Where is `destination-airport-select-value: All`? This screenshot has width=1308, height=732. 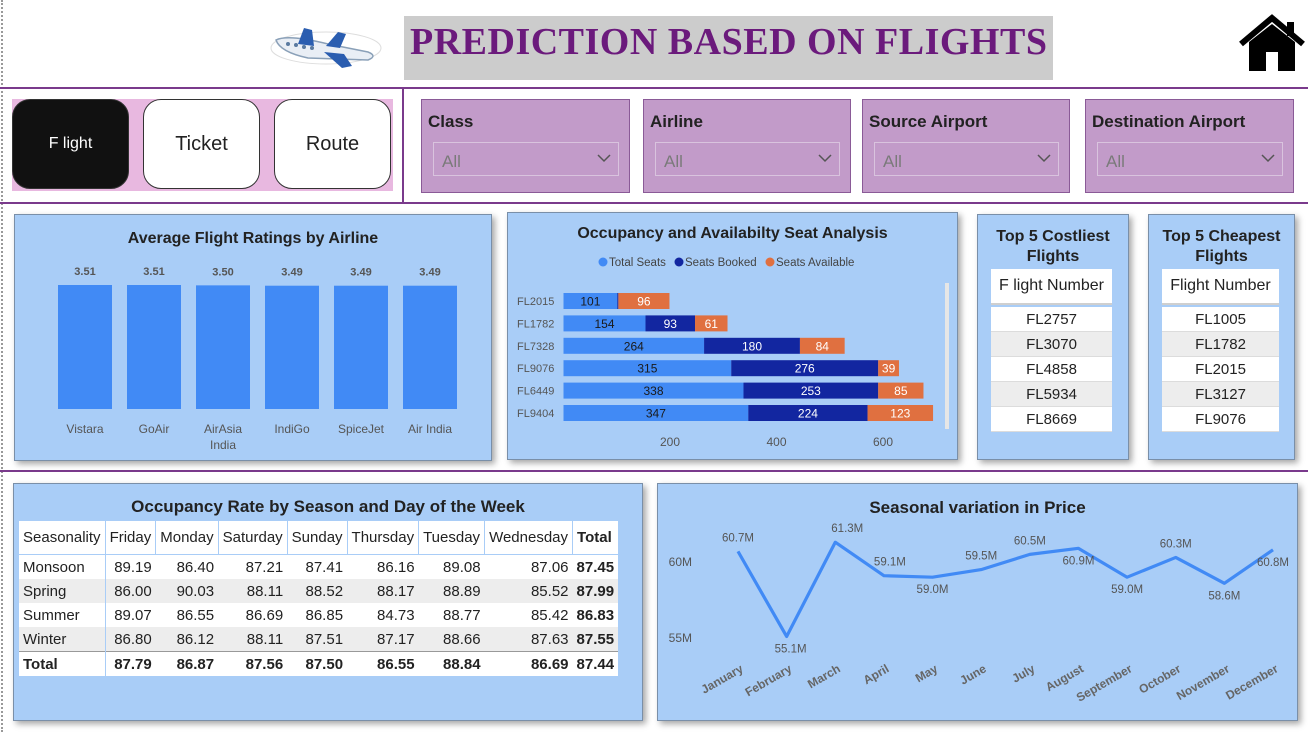
destination-airport-select-value: All is located at coordinates (1115, 161).